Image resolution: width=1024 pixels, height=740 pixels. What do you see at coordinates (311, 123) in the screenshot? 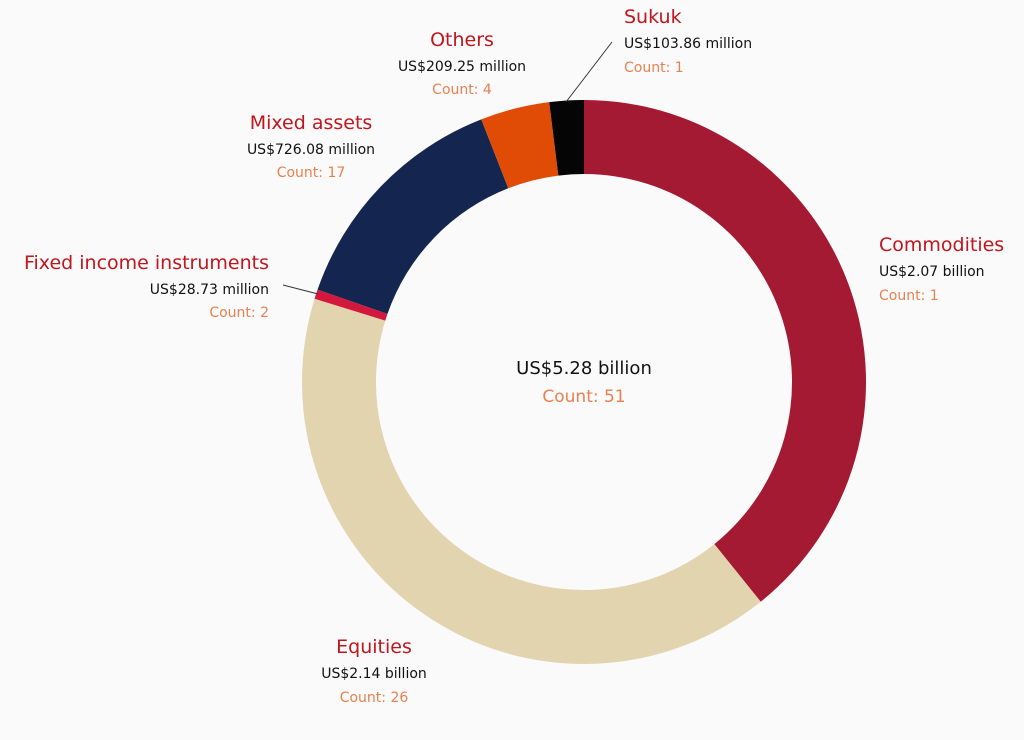
I see `mixed-assets-label: Mixed assets` at bounding box center [311, 123].